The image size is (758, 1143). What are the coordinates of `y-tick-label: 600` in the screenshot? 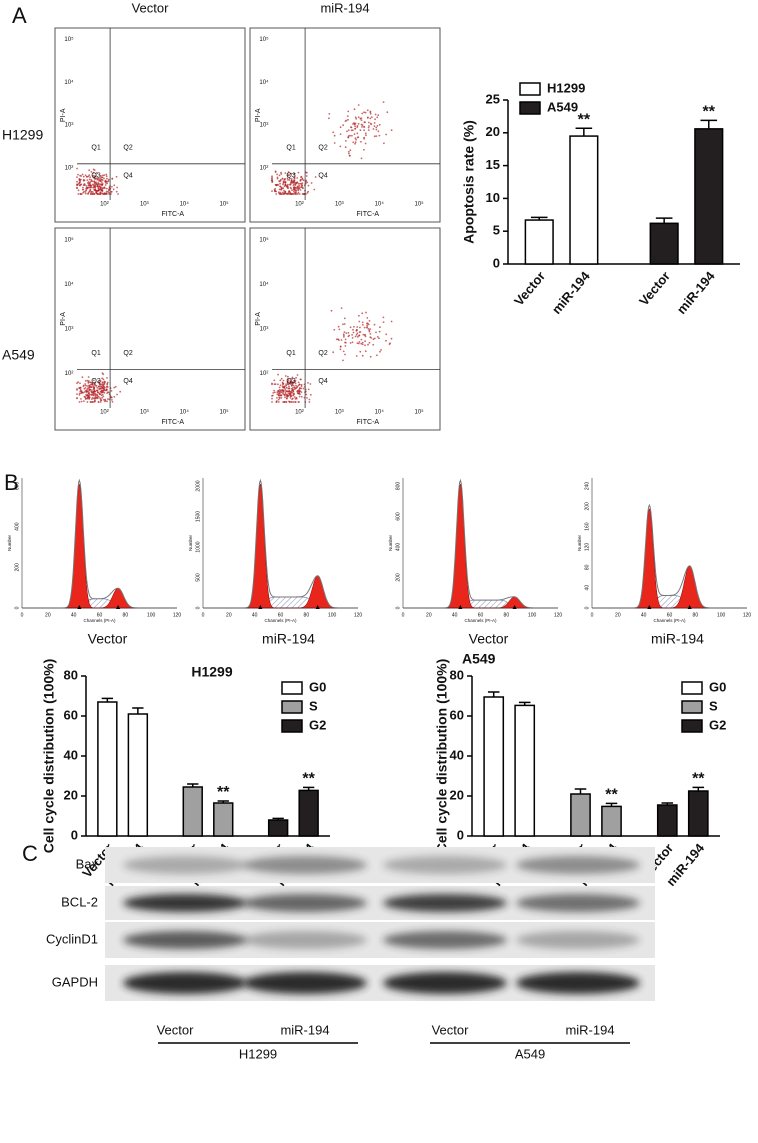 It's located at (17, 486).